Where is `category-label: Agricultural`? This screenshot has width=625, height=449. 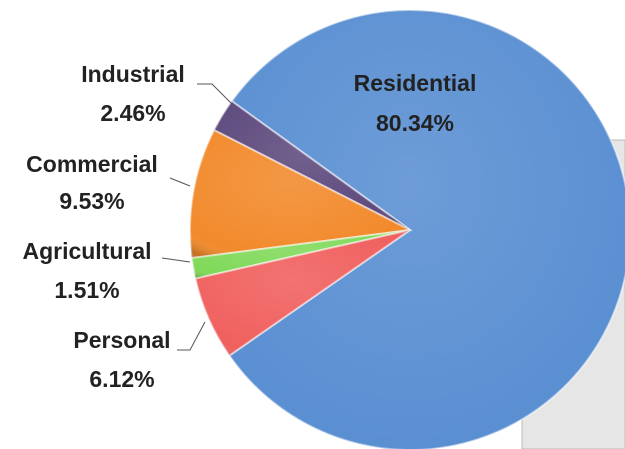
category-label: Agricultural is located at coordinates (86, 251).